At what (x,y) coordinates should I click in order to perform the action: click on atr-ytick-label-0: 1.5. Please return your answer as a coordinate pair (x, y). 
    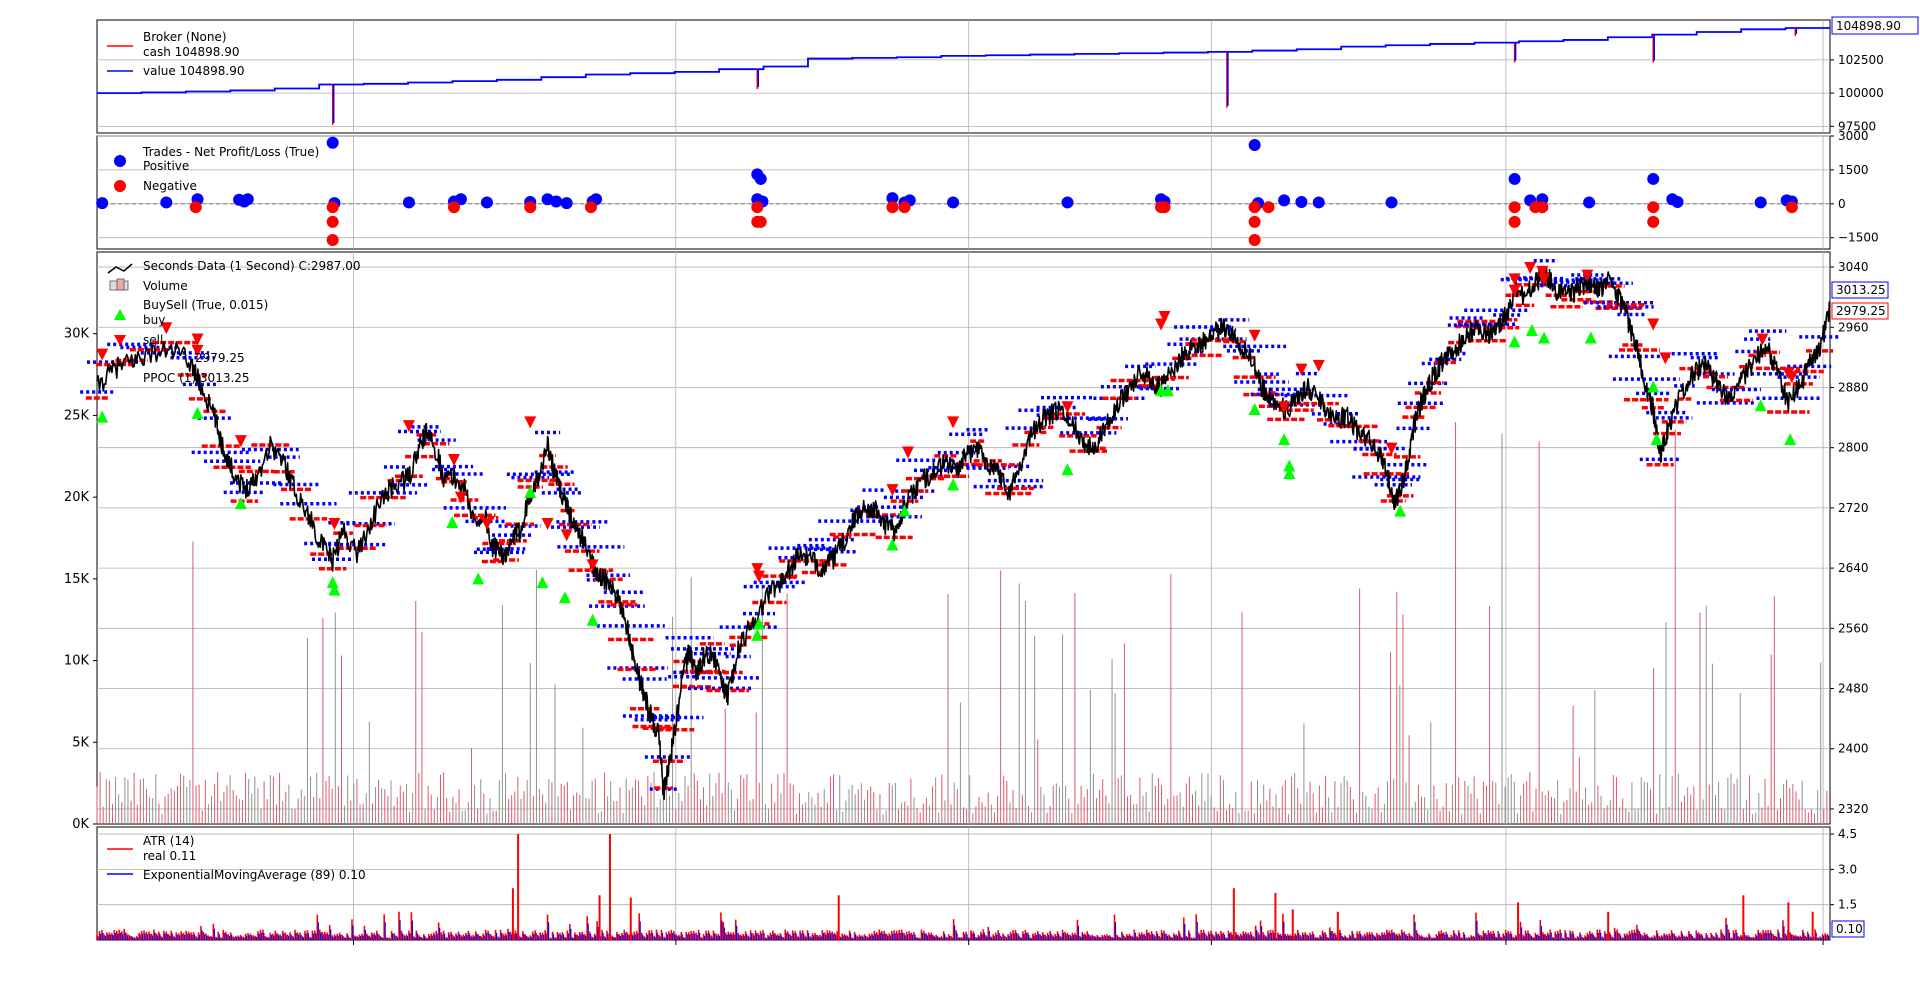
    Looking at the image, I should click on (1847, 905).